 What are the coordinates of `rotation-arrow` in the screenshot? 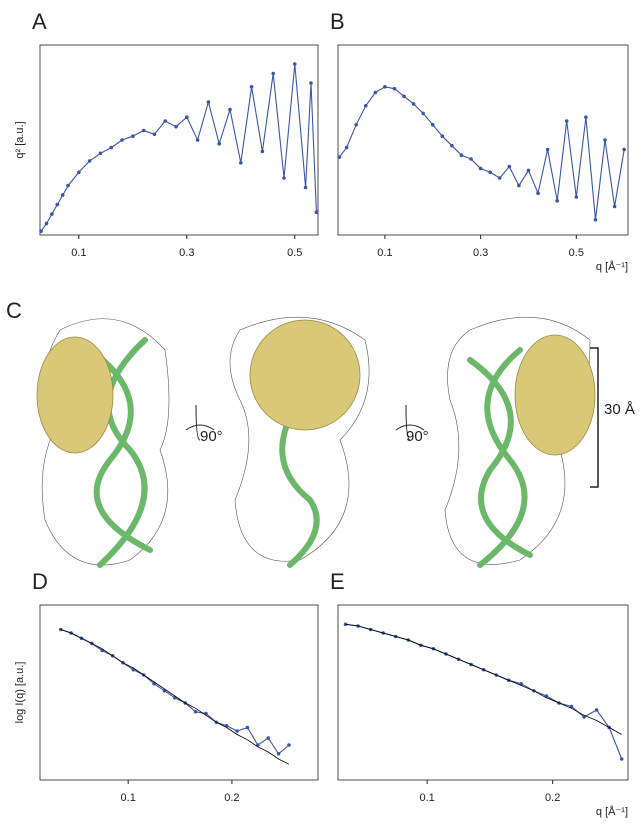 It's located at (410, 422).